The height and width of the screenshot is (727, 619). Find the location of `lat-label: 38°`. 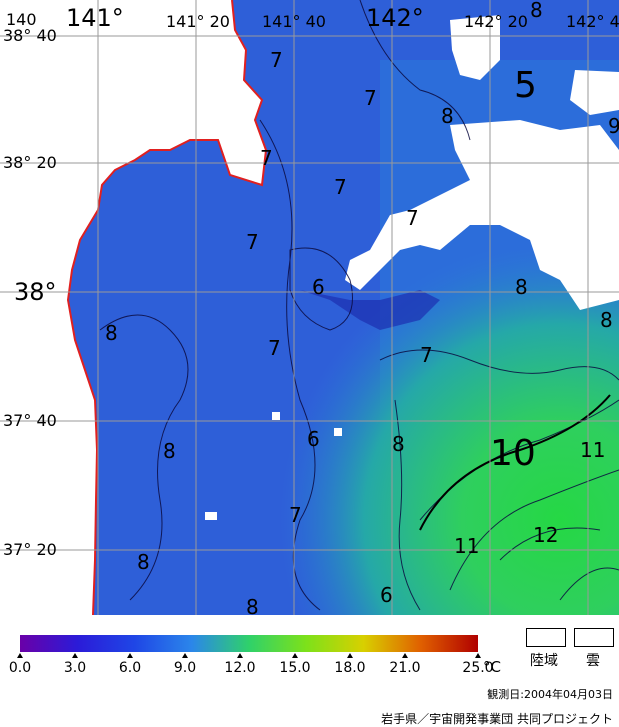

lat-label: 38° is located at coordinates (35, 292).